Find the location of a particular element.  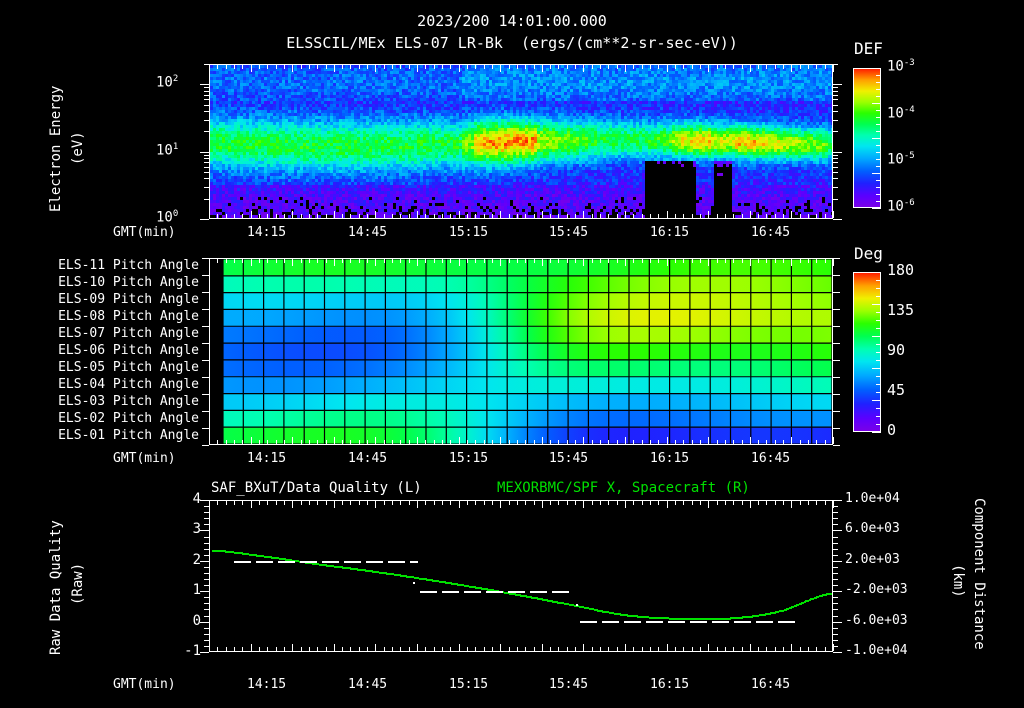

panel2-row-label: ELS-03 Pitch Angle is located at coordinates (128, 401).